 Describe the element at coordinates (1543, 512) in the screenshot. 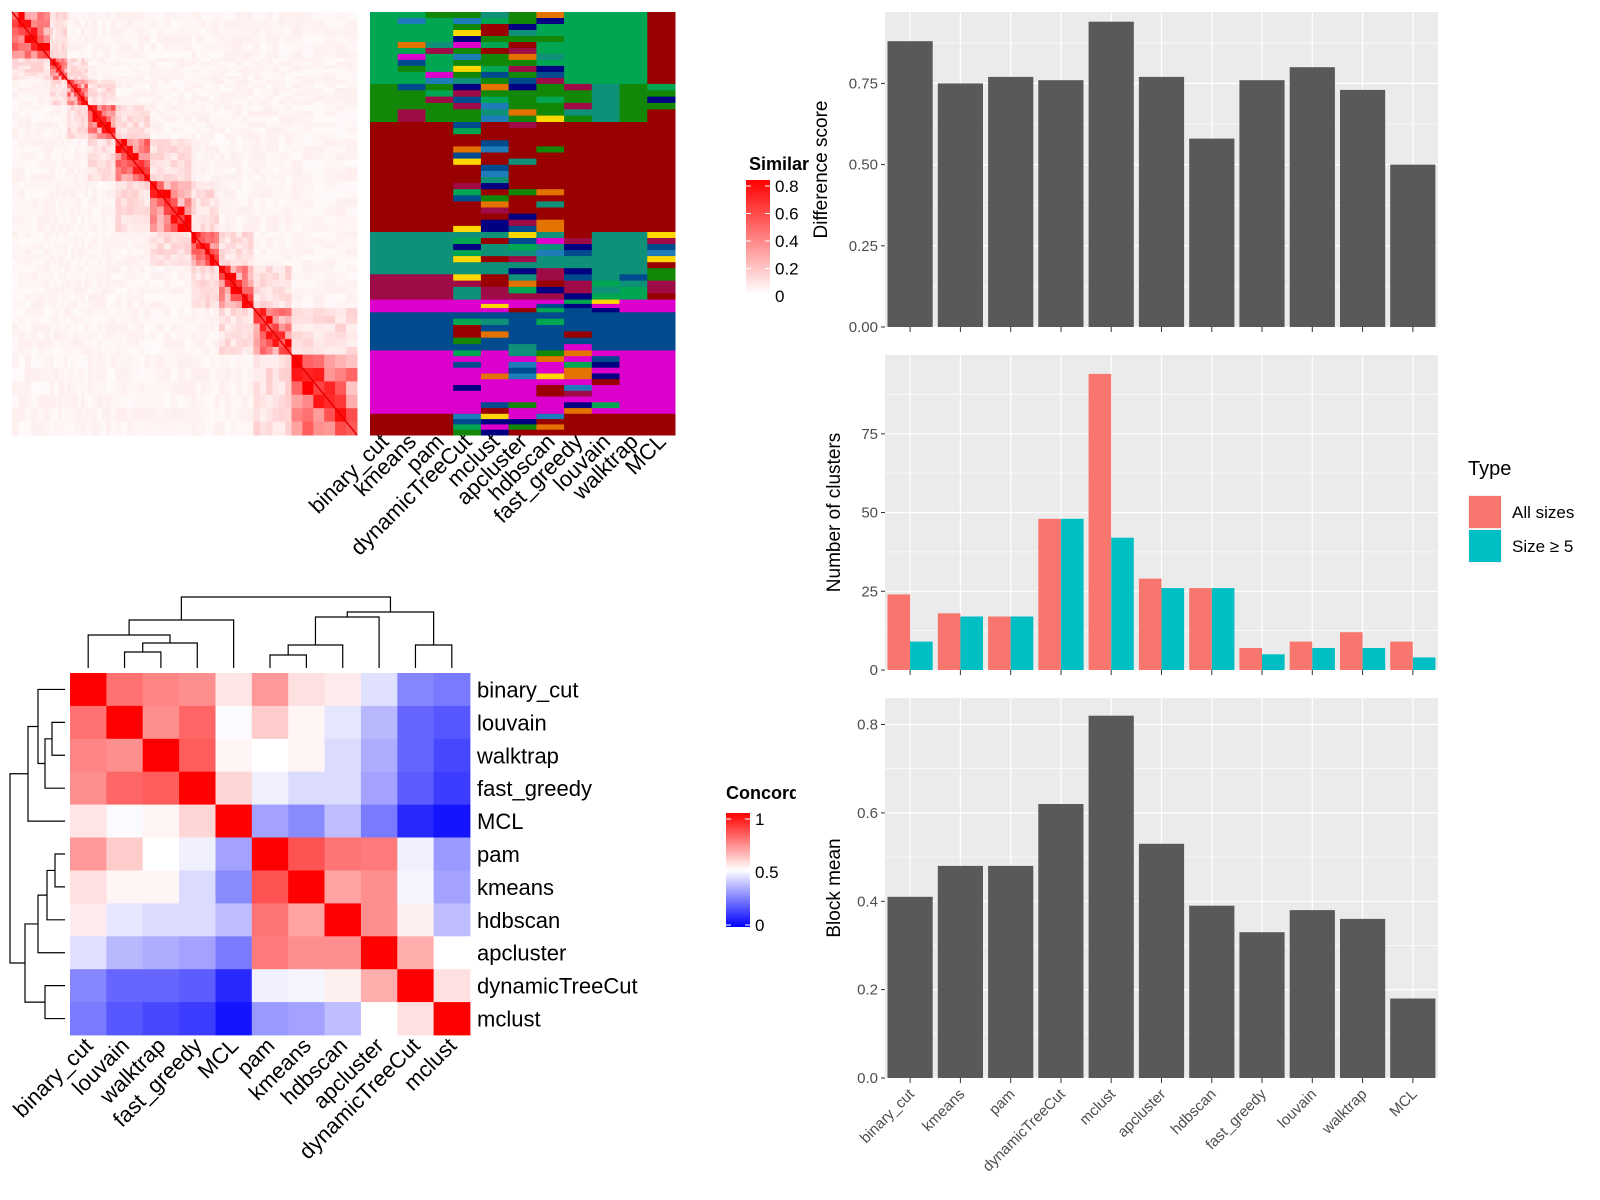

I see `type-legend-label: All sizes` at that location.